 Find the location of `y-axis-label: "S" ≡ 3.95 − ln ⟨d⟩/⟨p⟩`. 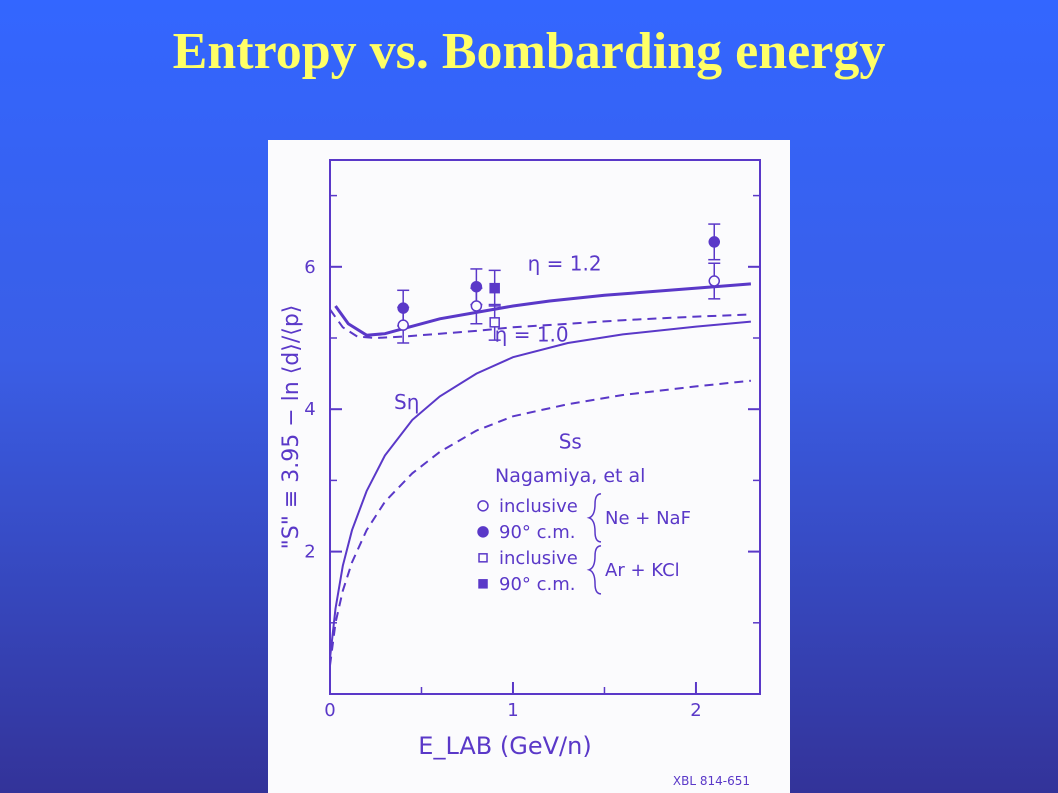

y-axis-label: "S" ≡ 3.95 − ln ⟨d⟩/⟨p⟩ is located at coordinates (291, 427).